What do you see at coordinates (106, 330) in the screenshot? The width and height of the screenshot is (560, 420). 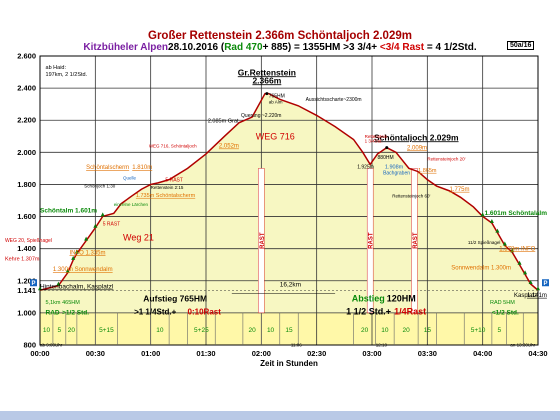 I see `segment-minutes: 5+15` at bounding box center [106, 330].